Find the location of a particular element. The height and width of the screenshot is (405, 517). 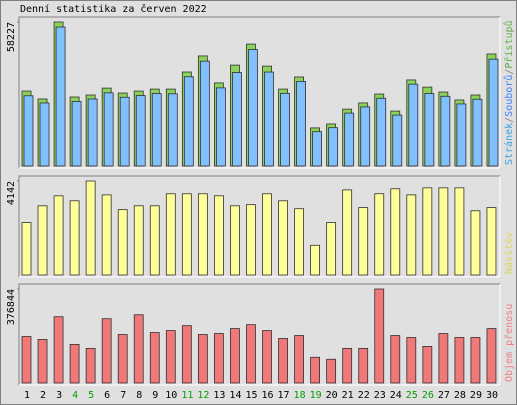

x-tick-label: 15 is located at coordinates (251, 395).